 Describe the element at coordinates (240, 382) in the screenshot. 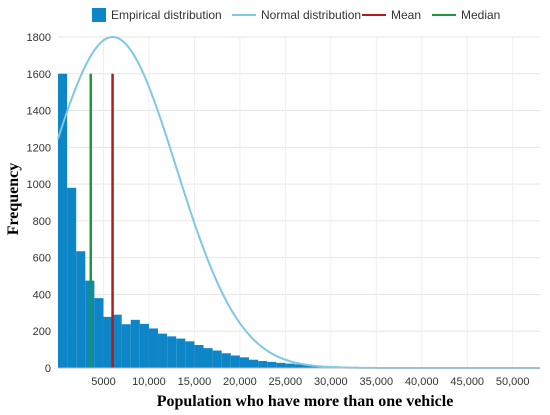

I see `x-tick-label: 20,000` at that location.